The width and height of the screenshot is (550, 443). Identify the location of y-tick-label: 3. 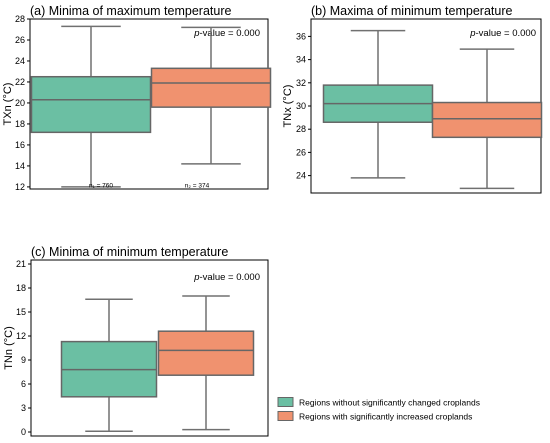
(23, 408).